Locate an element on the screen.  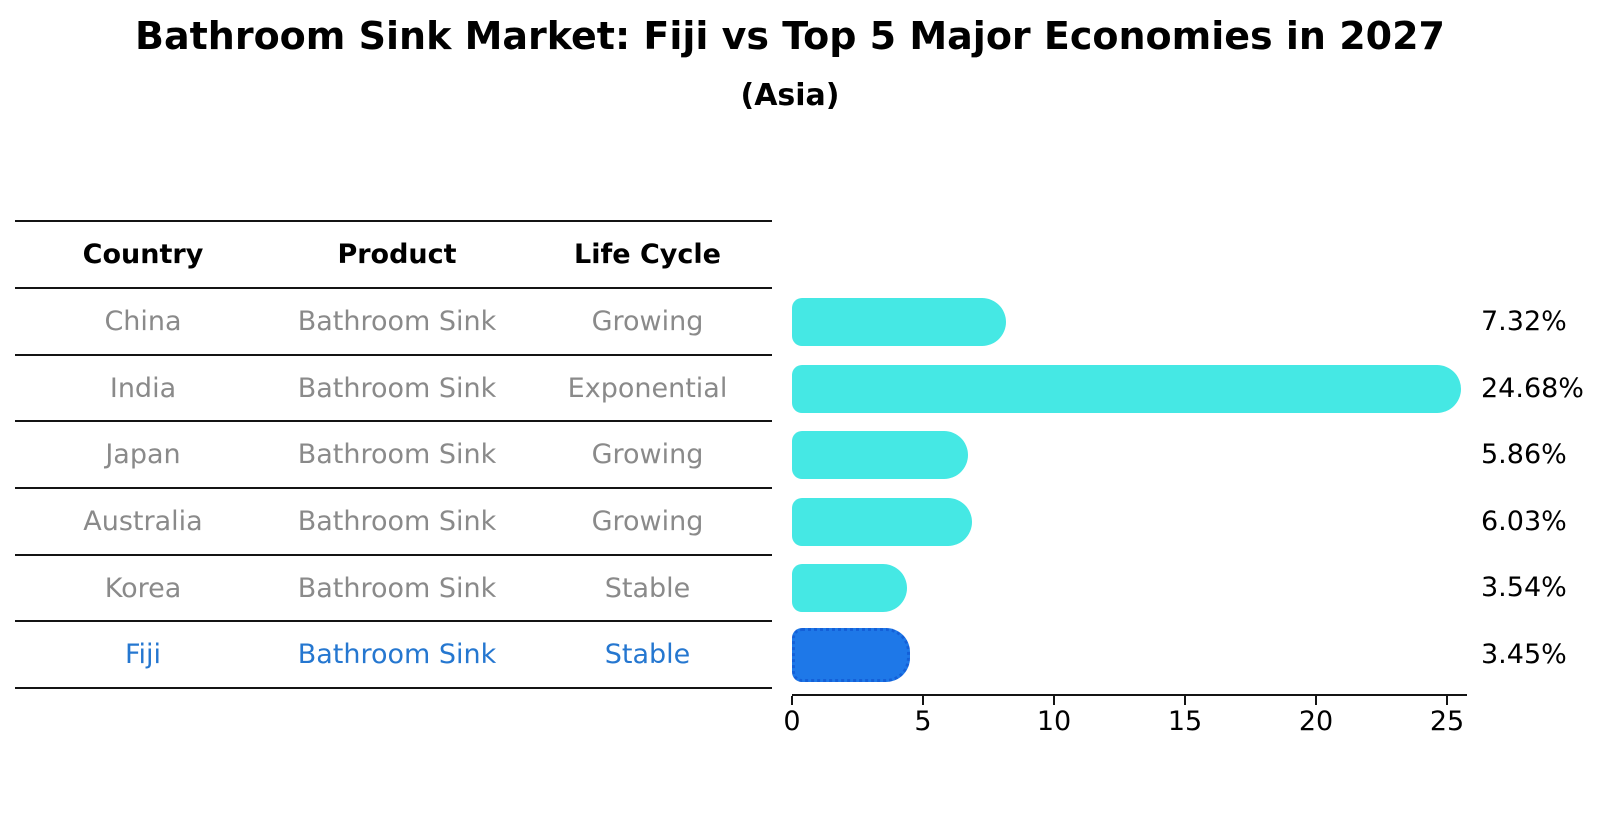
x-tick-label: 5 is located at coordinates (923, 721).